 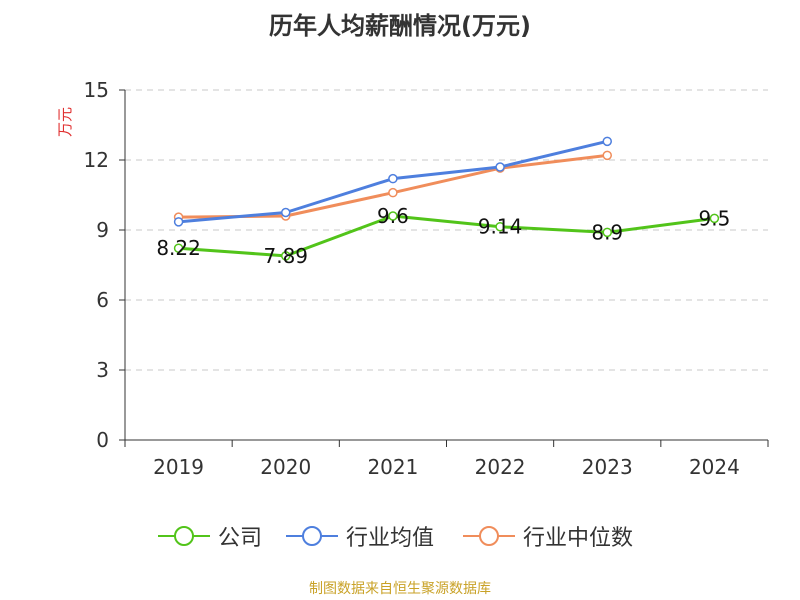 I want to click on legend-item-industry-mean: 行业均值, so click(x=360, y=536).